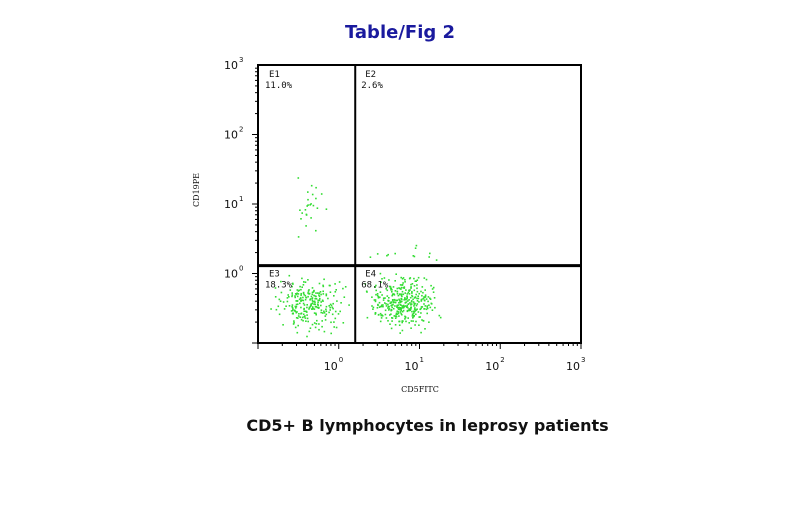 Image resolution: width=800 pixels, height=527 pixels. Describe the element at coordinates (241, 269) in the screenshot. I see `y-tick-exponent: 0` at that location.